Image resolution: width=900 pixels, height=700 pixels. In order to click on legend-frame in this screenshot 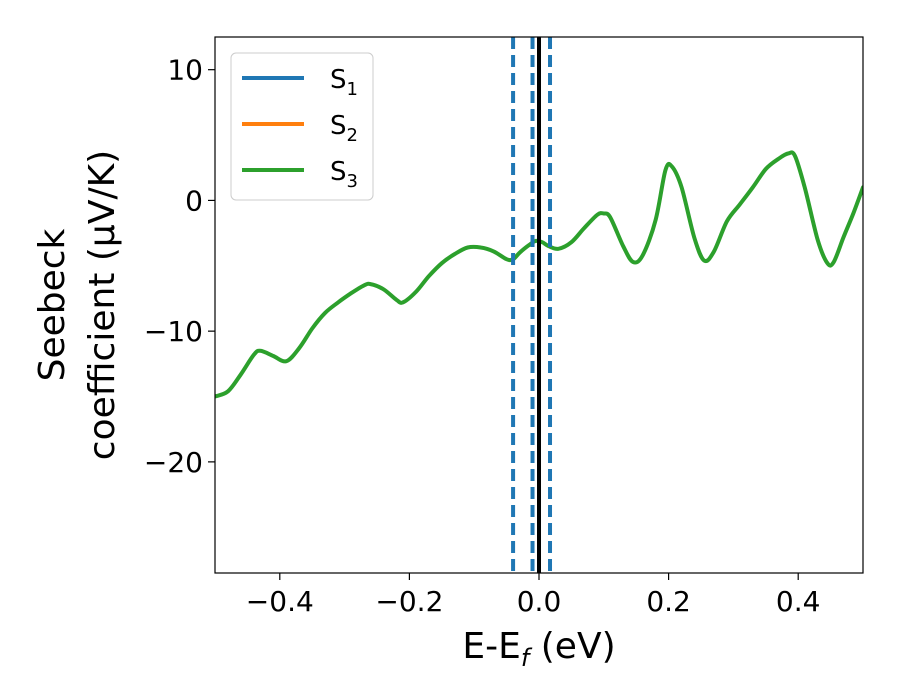, I will do `click(302, 126)`.